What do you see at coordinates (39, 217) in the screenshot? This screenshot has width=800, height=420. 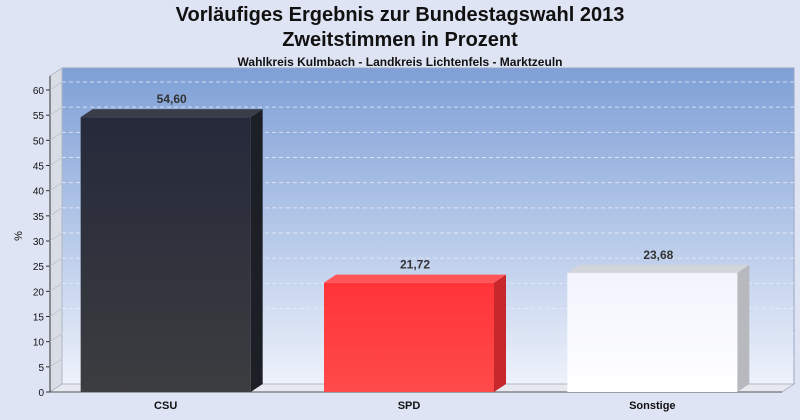 I see `y-tick-label: 35` at bounding box center [39, 217].